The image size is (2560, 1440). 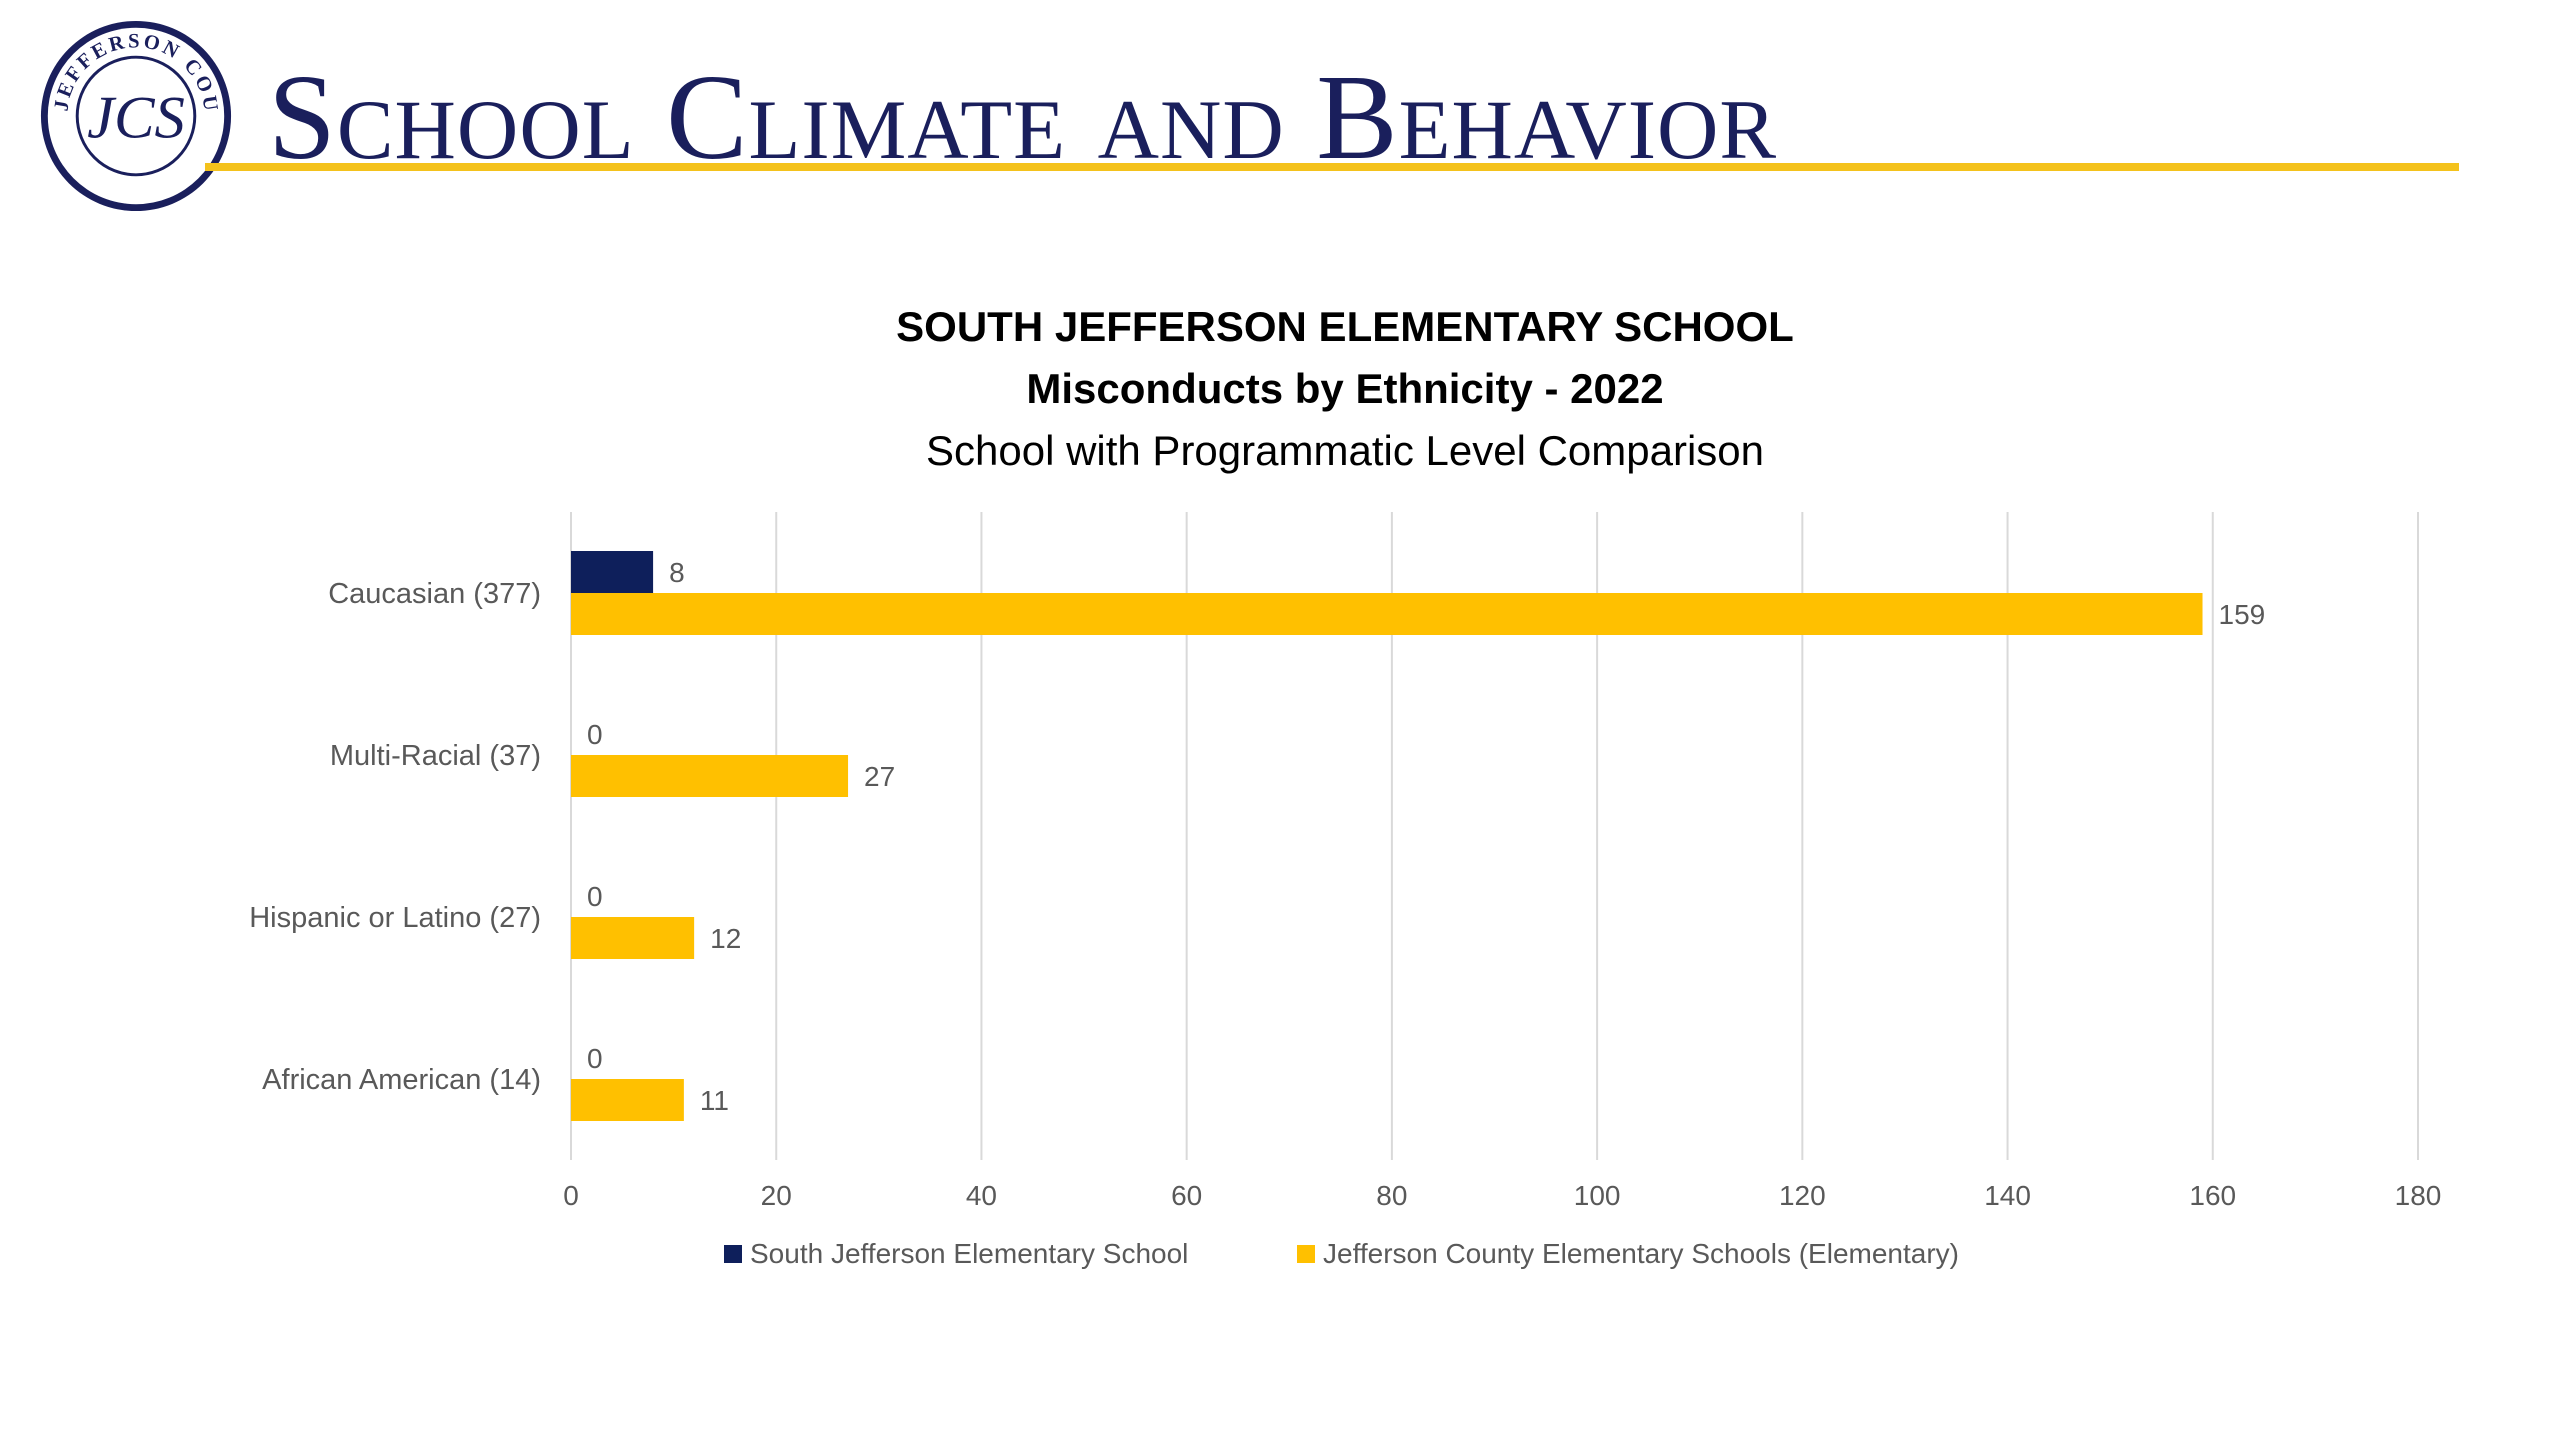 What do you see at coordinates (969, 1253) in the screenshot?
I see `legend-label-school: South Jefferson Elementary School` at bounding box center [969, 1253].